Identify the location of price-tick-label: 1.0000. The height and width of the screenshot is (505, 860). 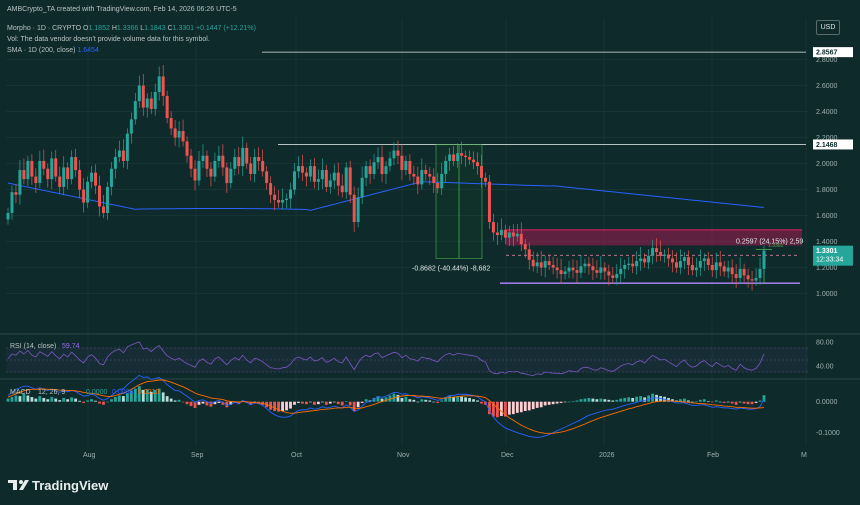
(827, 294).